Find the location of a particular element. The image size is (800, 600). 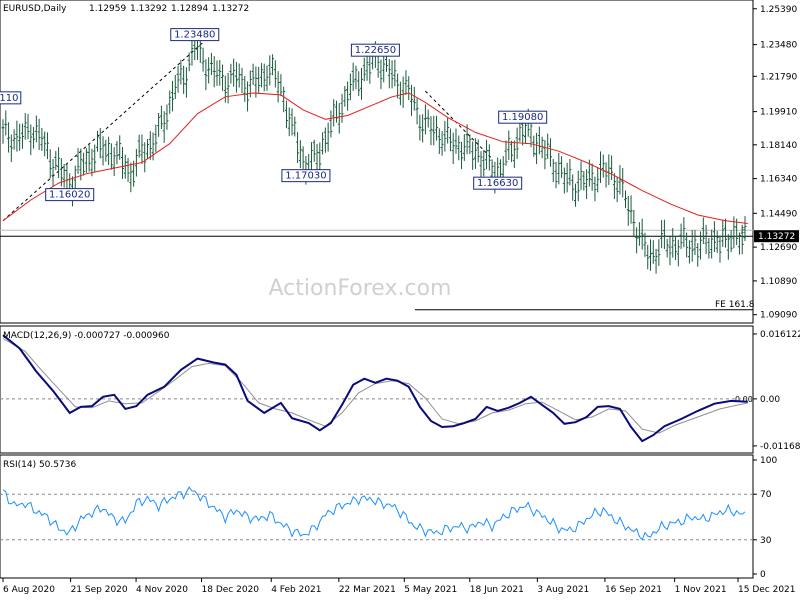

date-tick-label: 15 Dec 2021 is located at coordinates (767, 590).